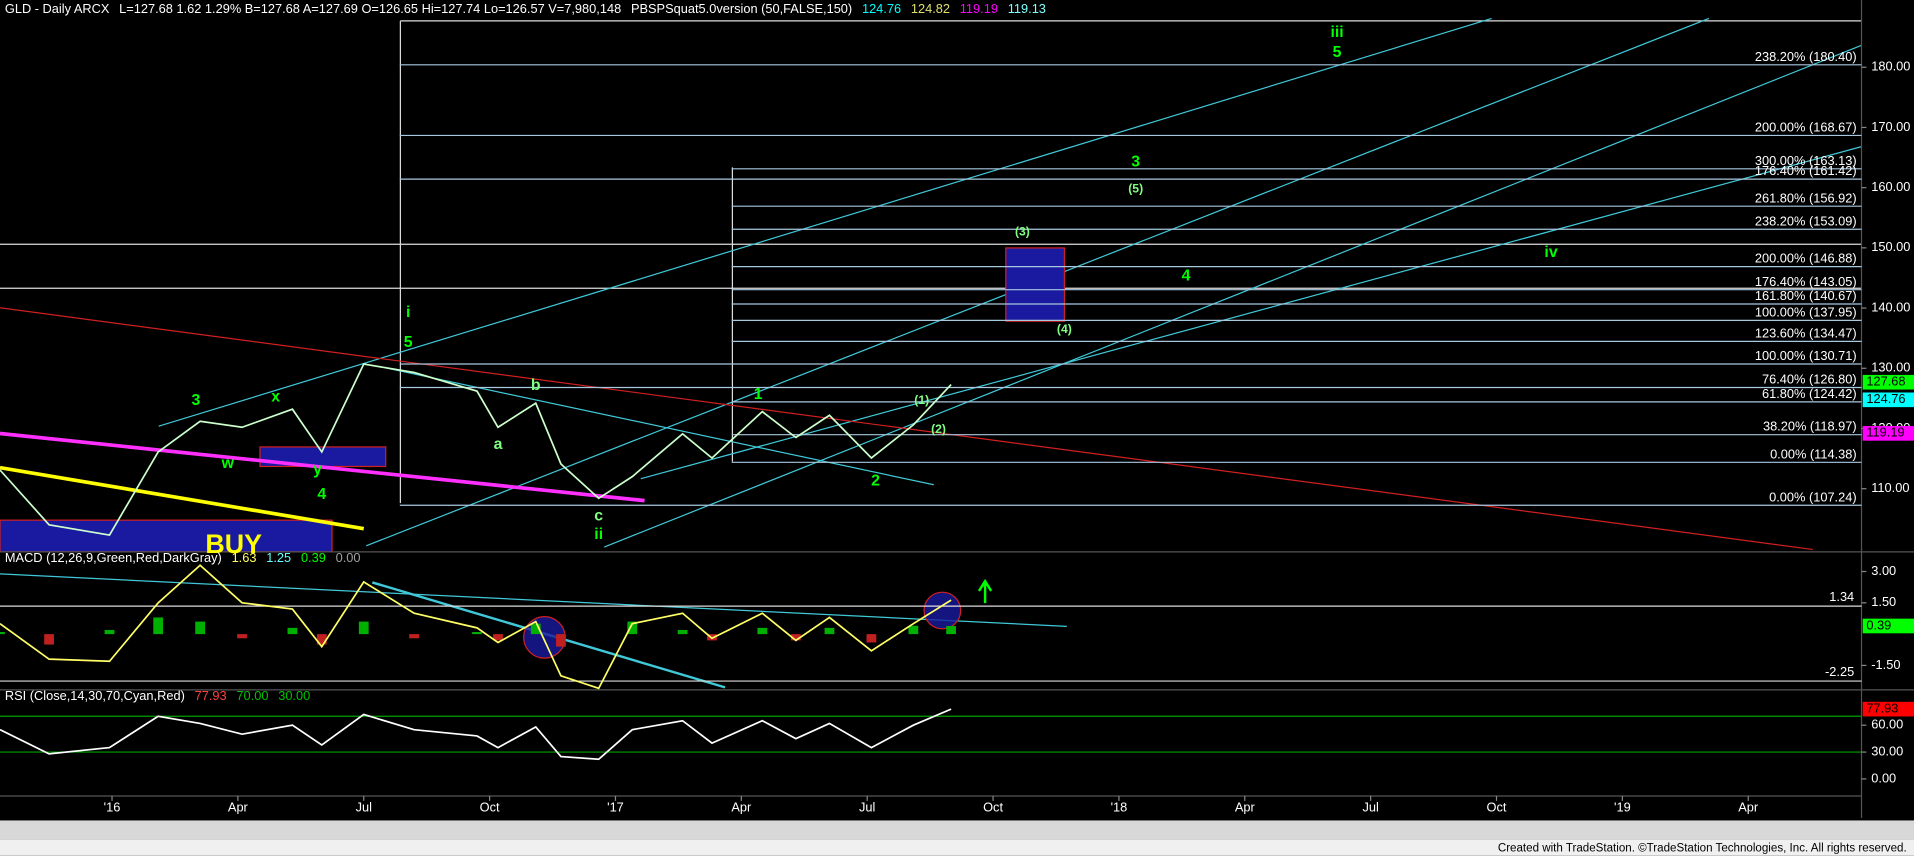 The height and width of the screenshot is (856, 1914). Describe the element at coordinates (1135, 189) in the screenshot. I see `wave-label: (5)` at that location.